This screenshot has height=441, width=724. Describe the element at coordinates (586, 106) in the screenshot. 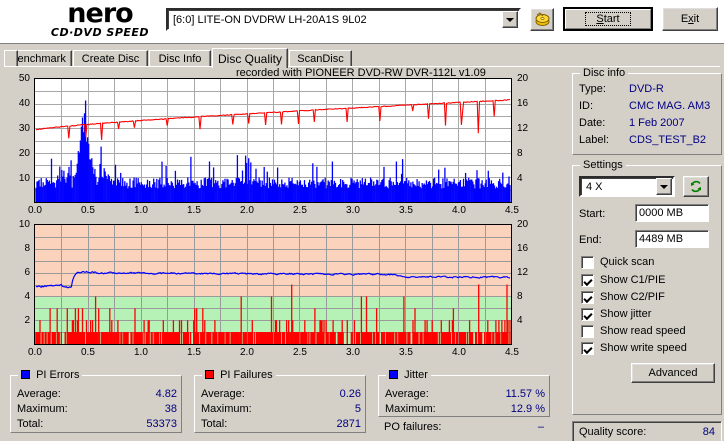

I see `disc-info-id-label: ID:` at that location.